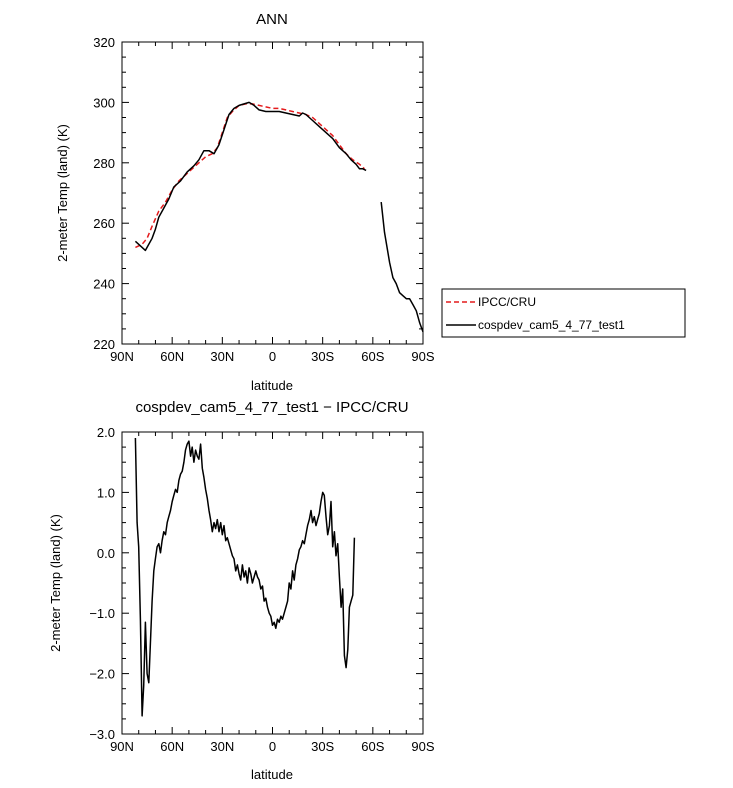  I want to click on legend: IPCC/CRU cospdev_cam5_4_77_test1, so click(563, 313).